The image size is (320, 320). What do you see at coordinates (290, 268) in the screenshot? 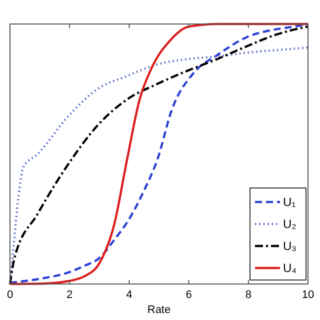
I see `legend-label: U₄` at bounding box center [290, 268].